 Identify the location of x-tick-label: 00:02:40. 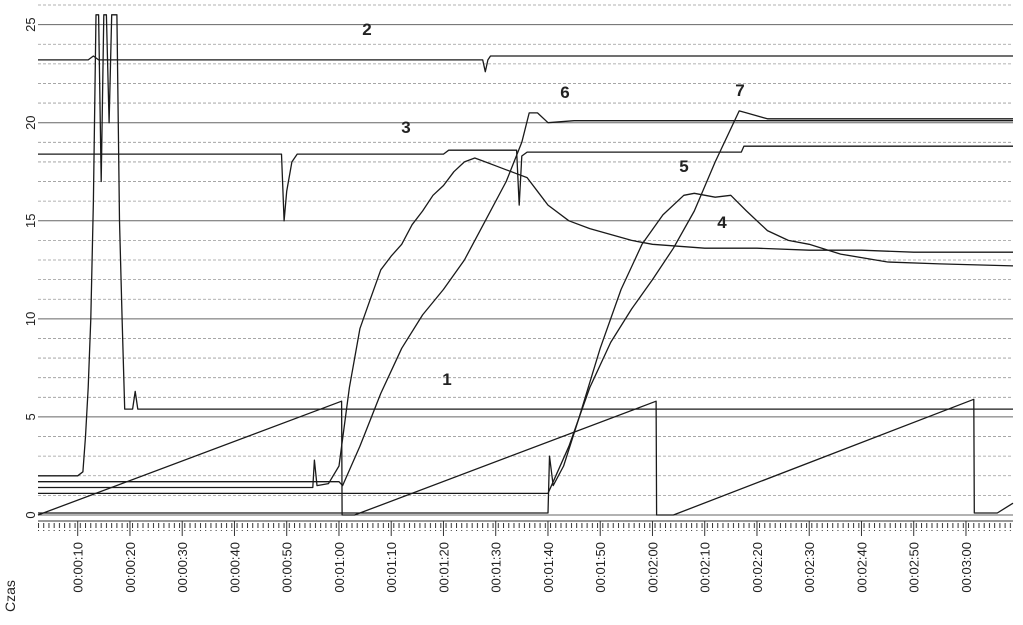
(861, 567).